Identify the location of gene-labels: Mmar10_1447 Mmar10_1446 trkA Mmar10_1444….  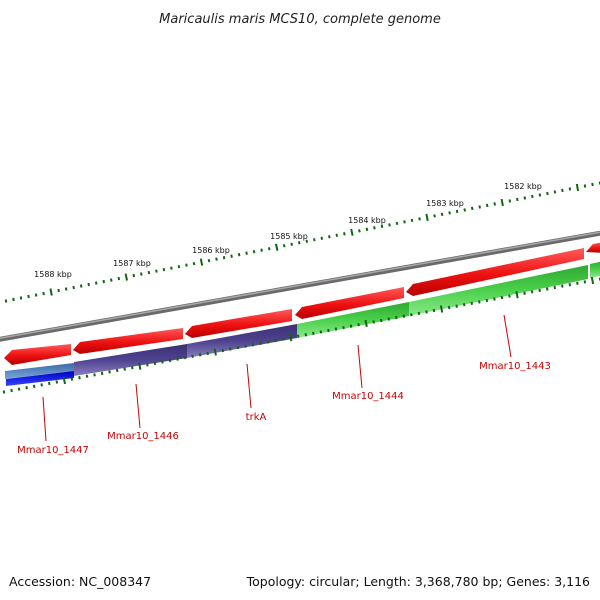
(284, 408).